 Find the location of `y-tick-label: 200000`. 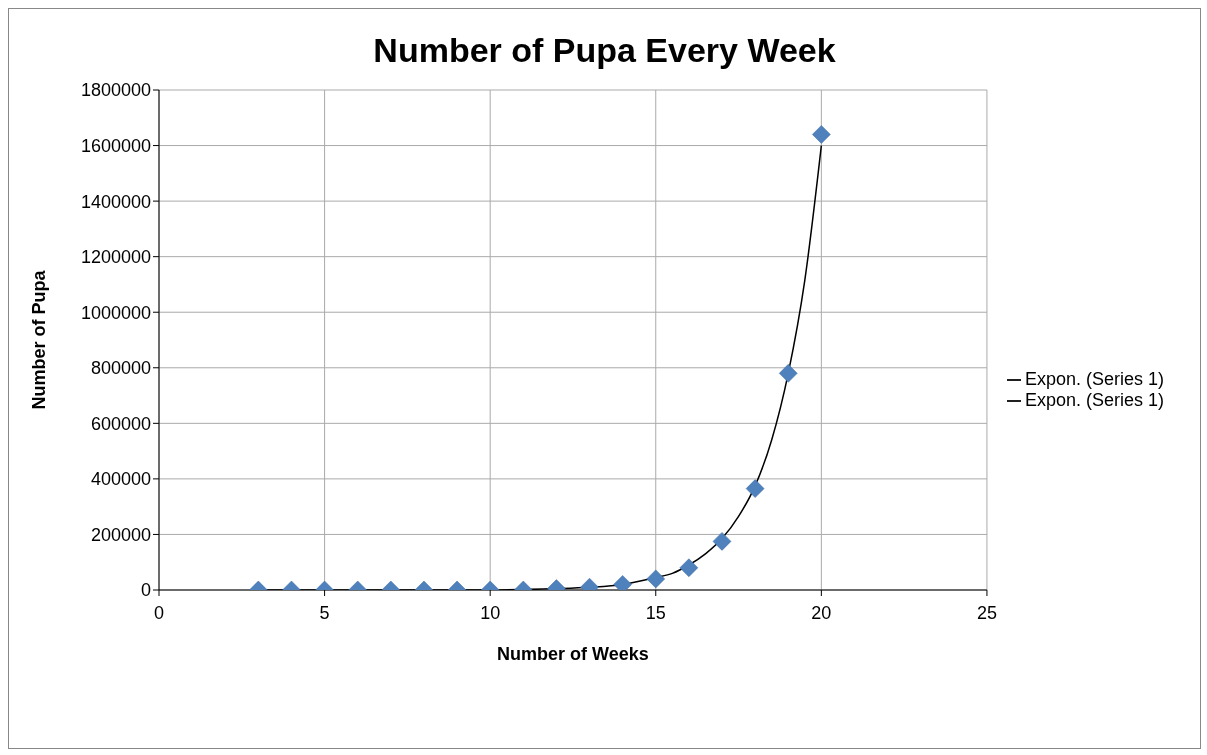

y-tick-label: 200000 is located at coordinates (120, 534).